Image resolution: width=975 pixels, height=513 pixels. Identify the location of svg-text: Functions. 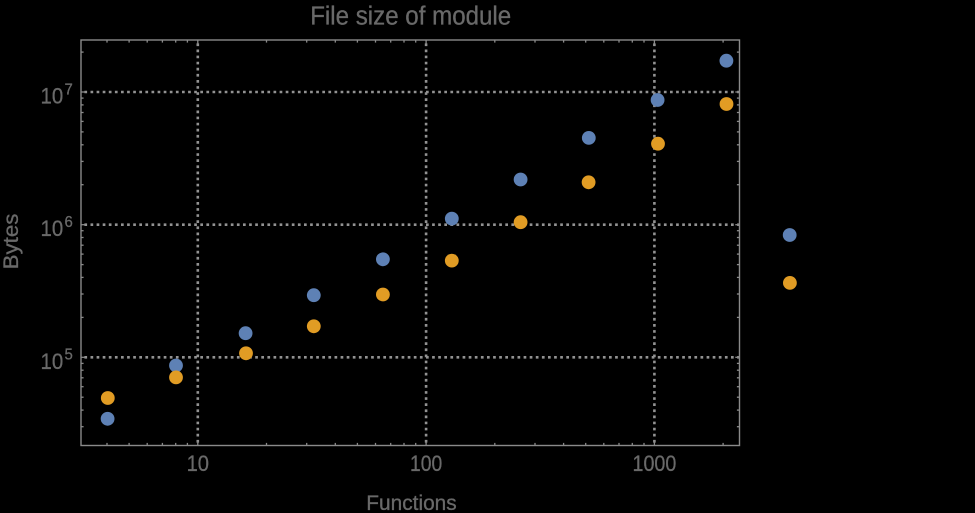
(411, 502).